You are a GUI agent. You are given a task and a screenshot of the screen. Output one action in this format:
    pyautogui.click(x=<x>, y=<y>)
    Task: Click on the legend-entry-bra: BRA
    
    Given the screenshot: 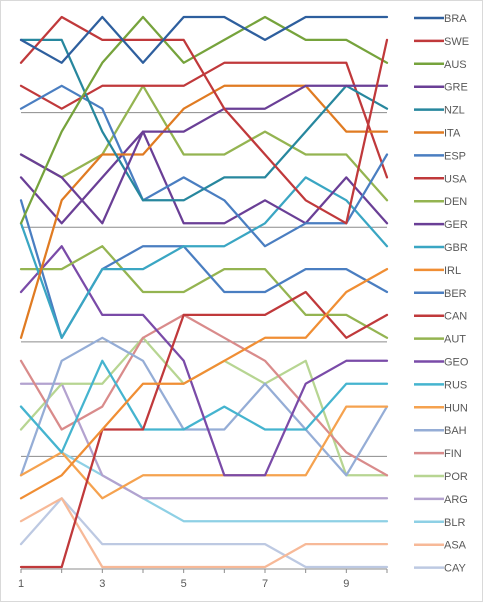 What is the action you would take?
    pyautogui.click(x=440, y=19)
    